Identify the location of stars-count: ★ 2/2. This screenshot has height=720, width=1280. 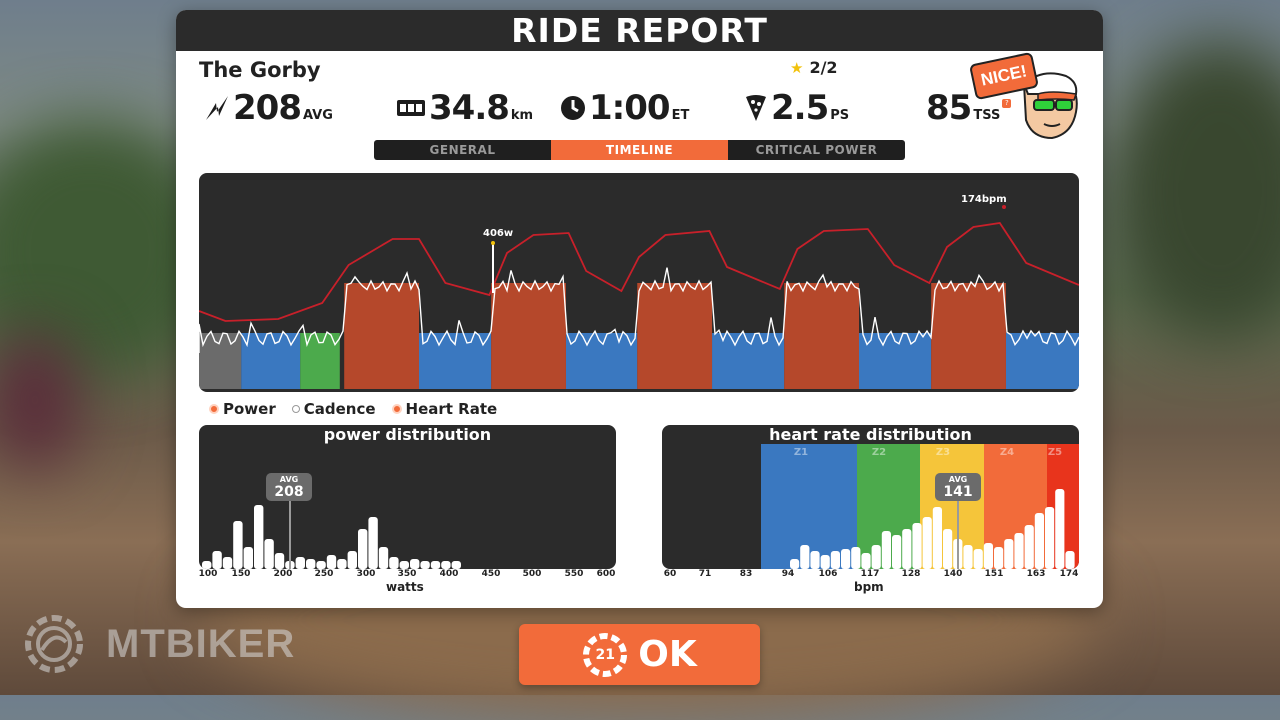
(814, 67).